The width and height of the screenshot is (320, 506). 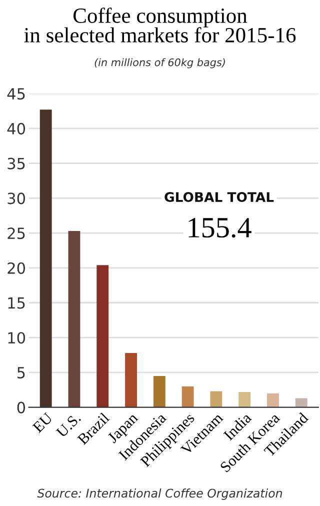 I want to click on source-note: Source: International Coffee Organization, so click(x=159, y=494).